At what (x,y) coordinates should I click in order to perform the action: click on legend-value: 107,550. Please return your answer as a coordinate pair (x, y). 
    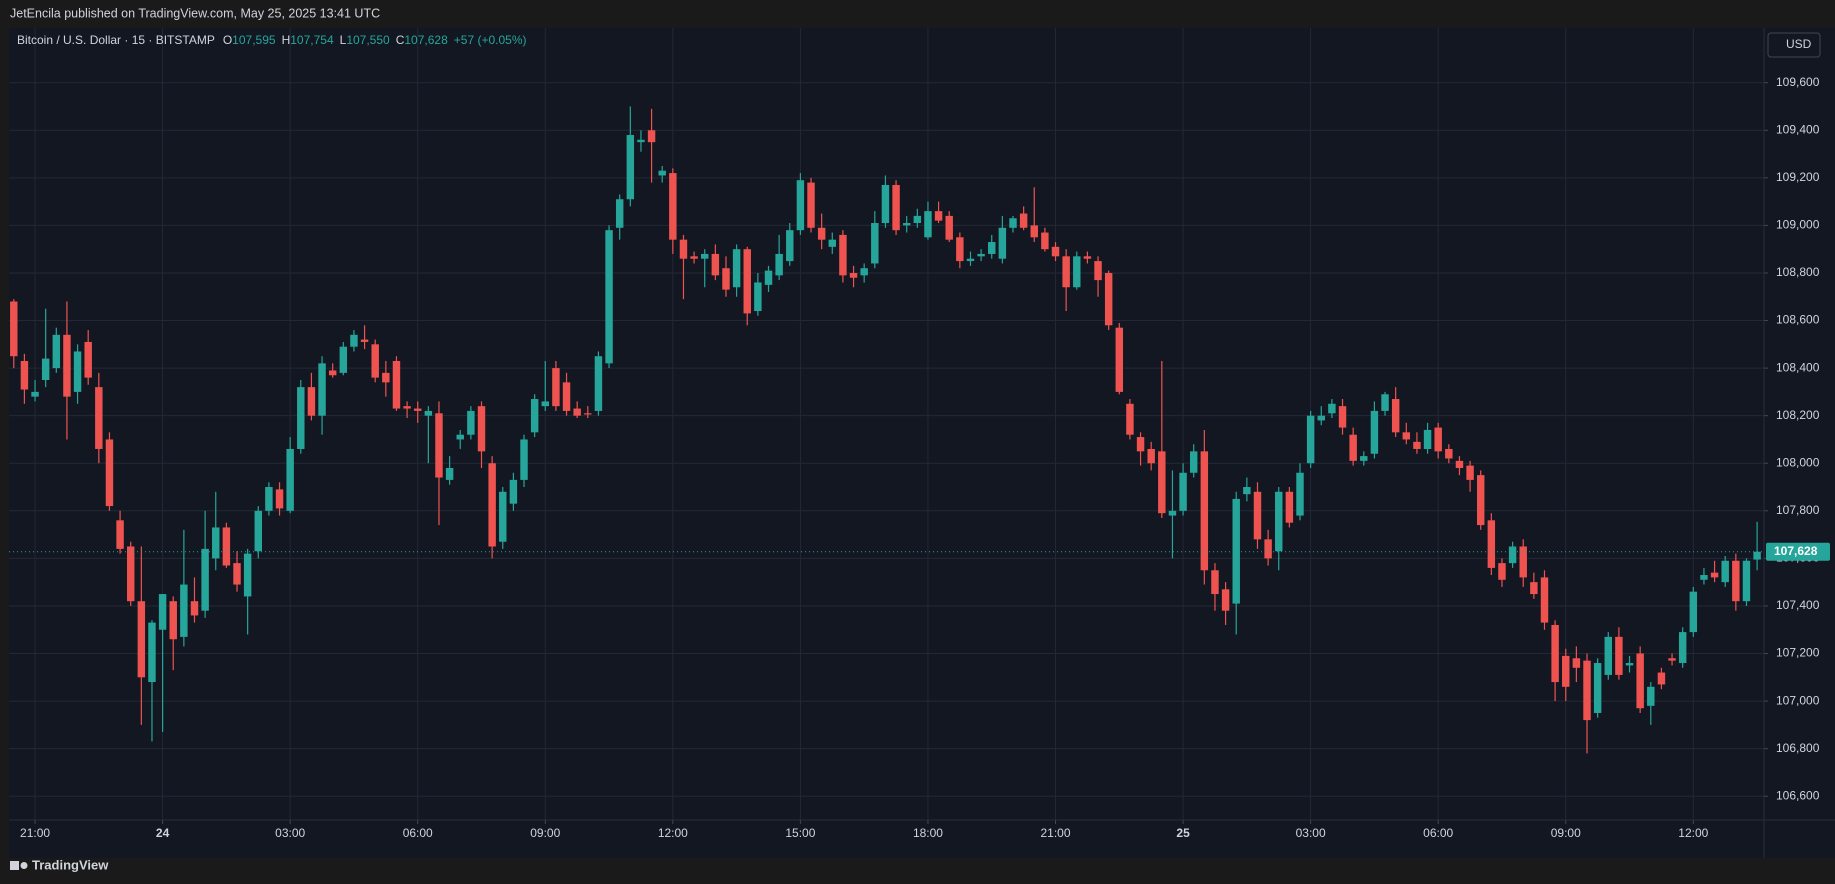
    Looking at the image, I should click on (368, 40).